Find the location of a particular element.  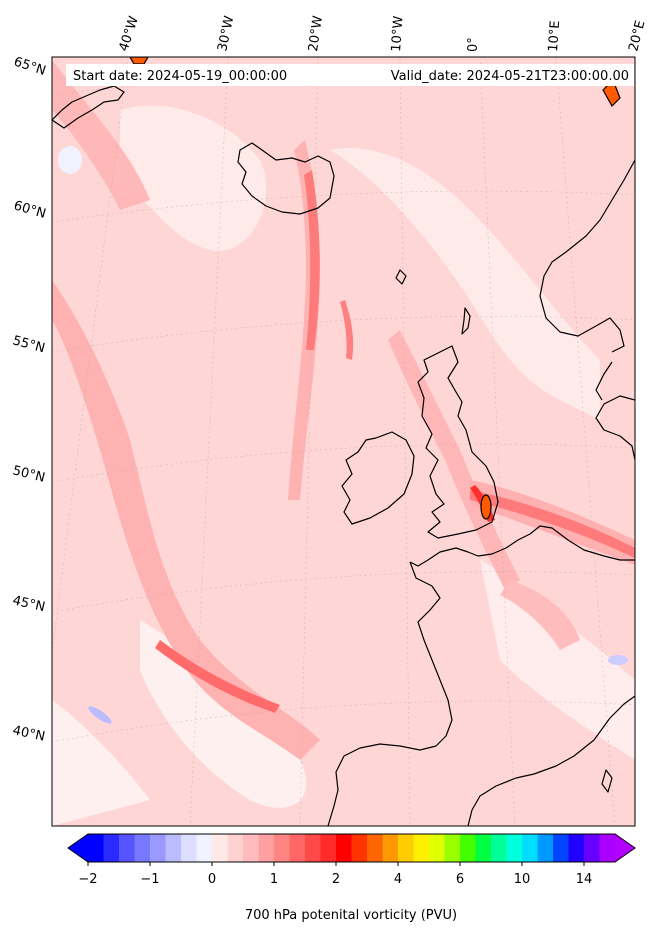

colorbar-tick-label: 6 is located at coordinates (460, 879).